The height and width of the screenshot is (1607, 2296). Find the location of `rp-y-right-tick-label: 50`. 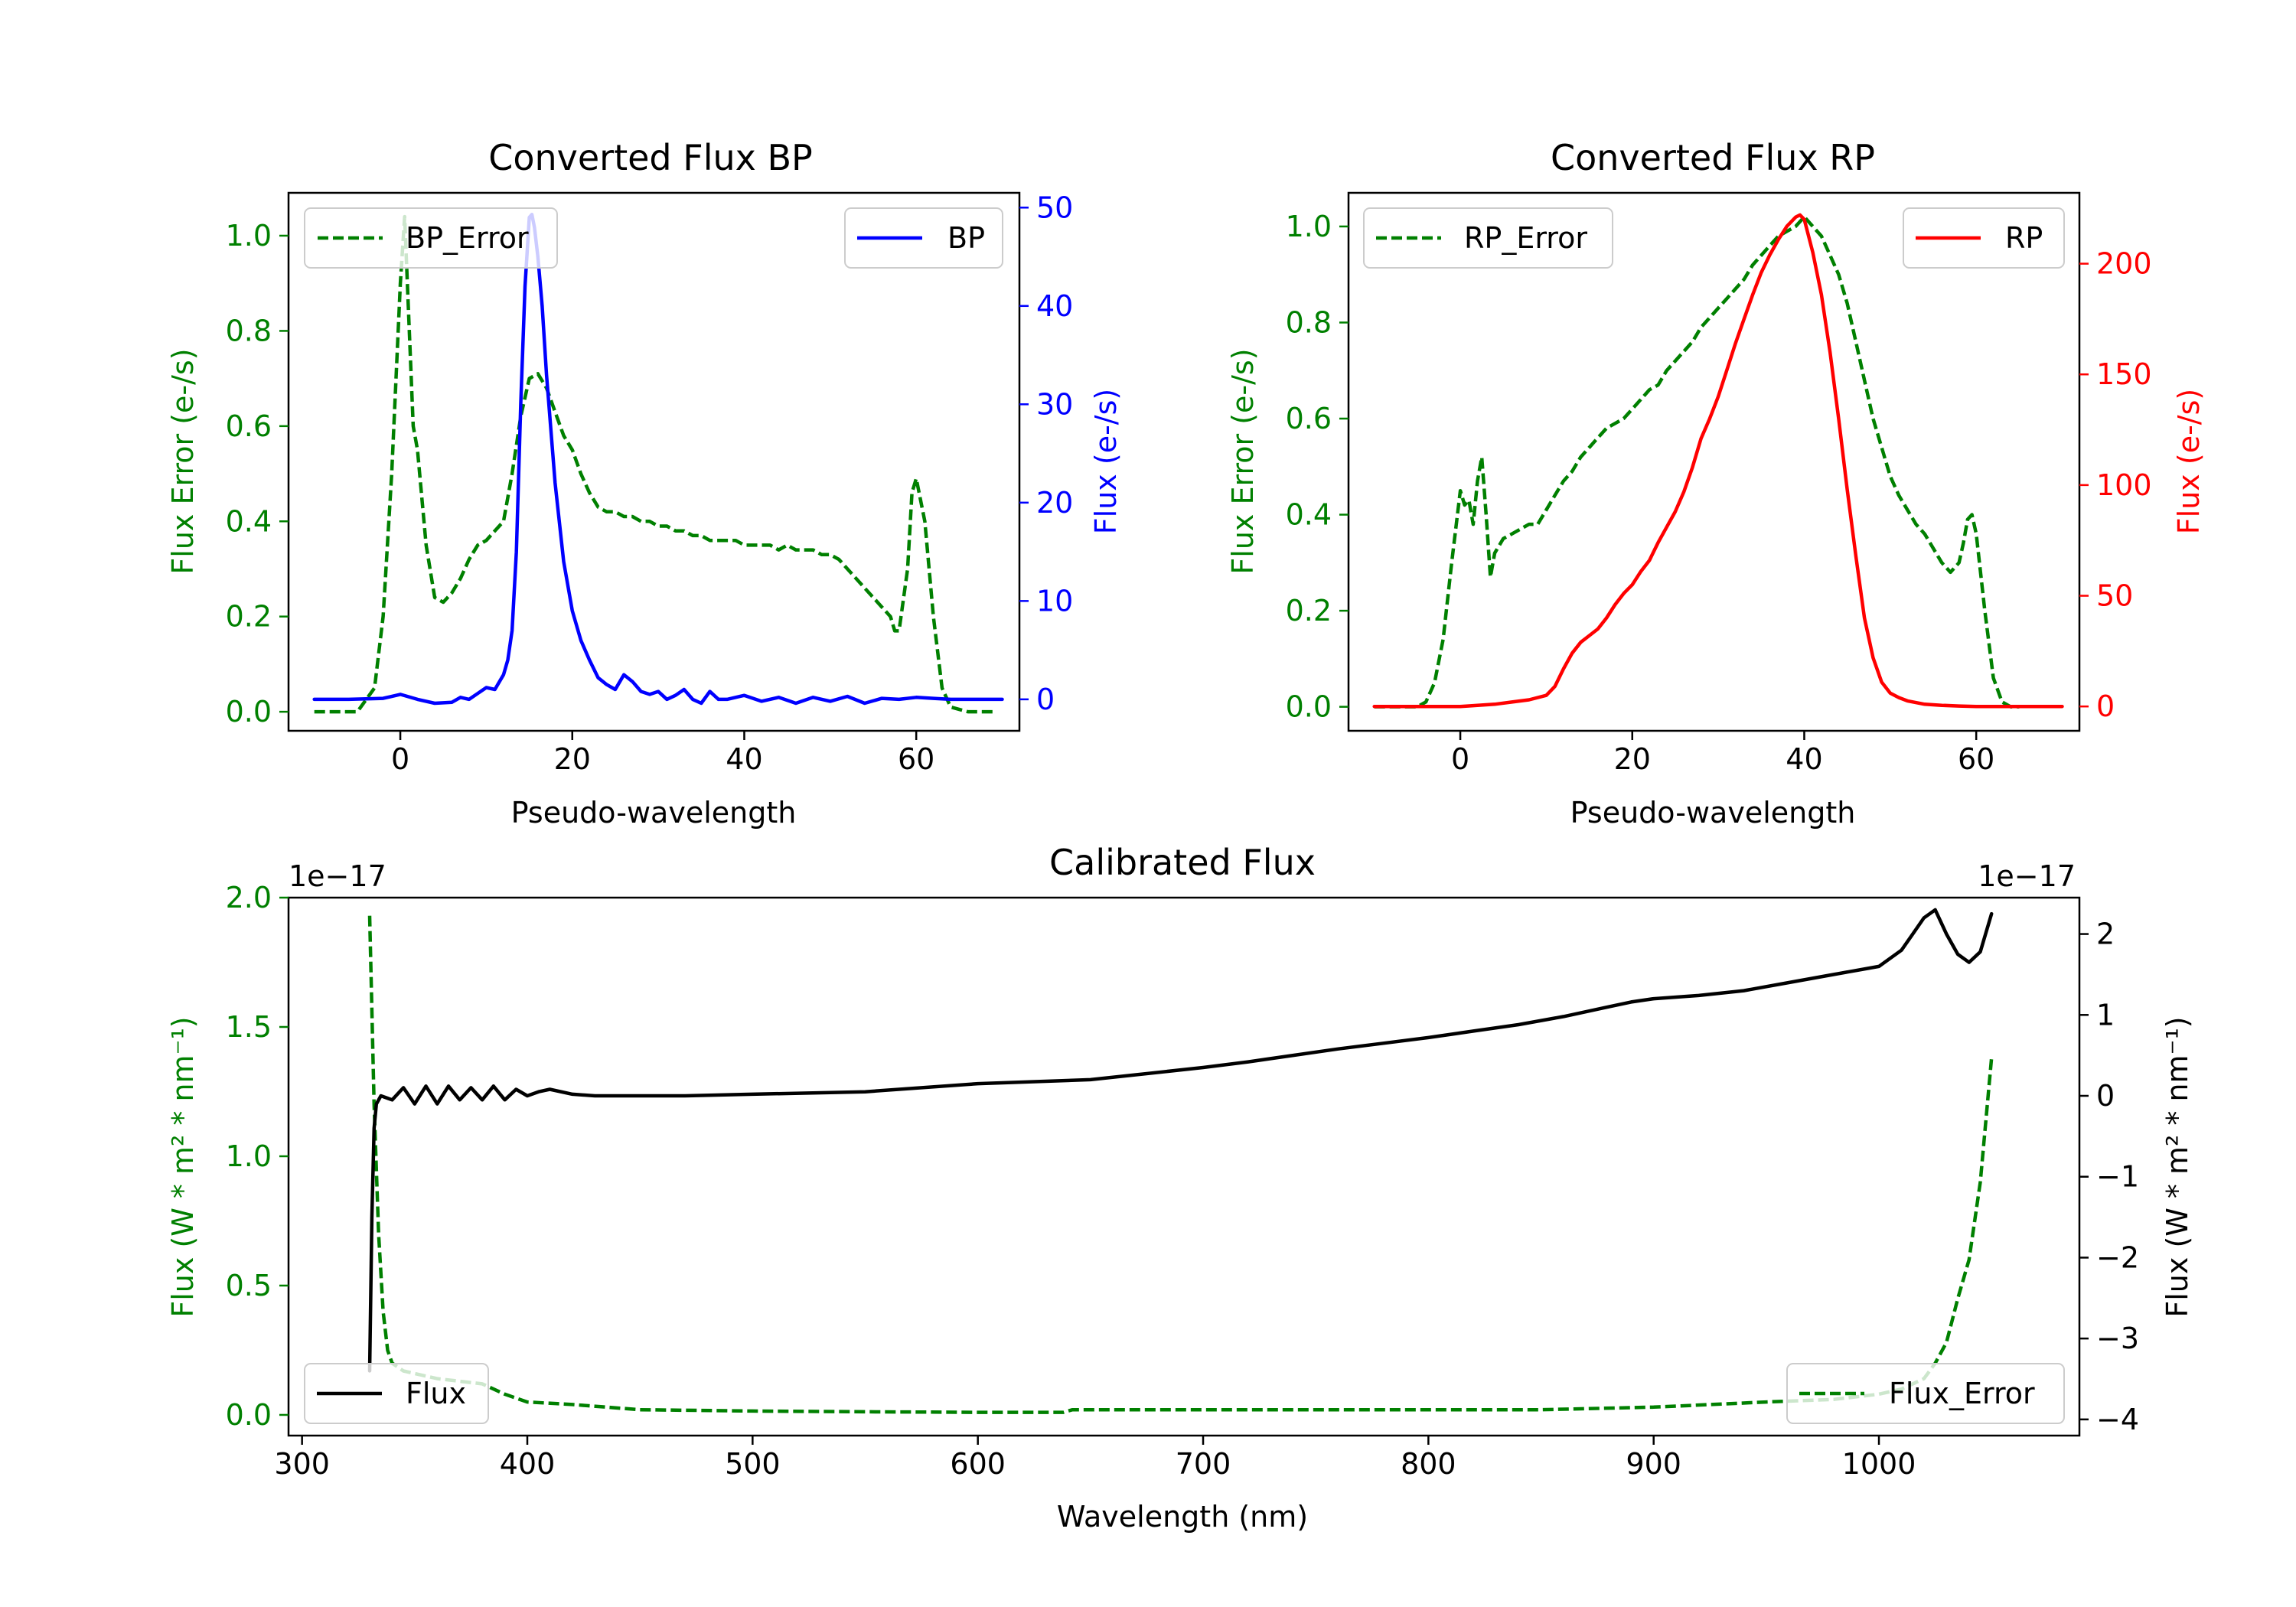

rp-y-right-tick-label: 50 is located at coordinates (2114, 596).